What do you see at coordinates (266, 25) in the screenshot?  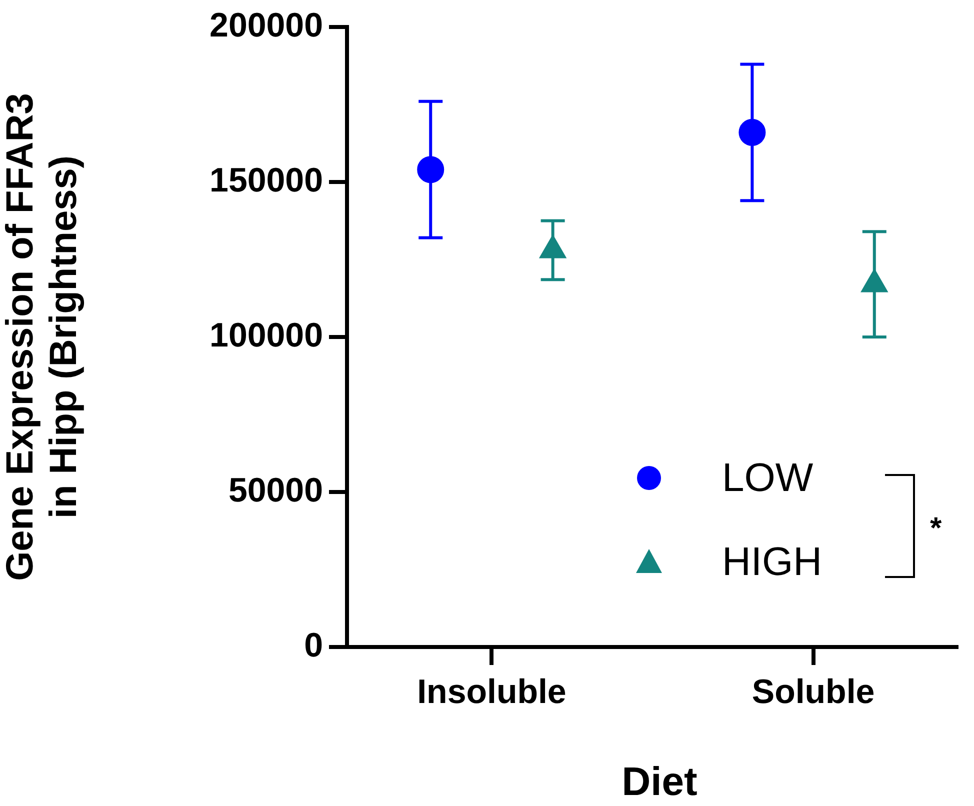 I see `y-tick-label: 200000` at bounding box center [266, 25].